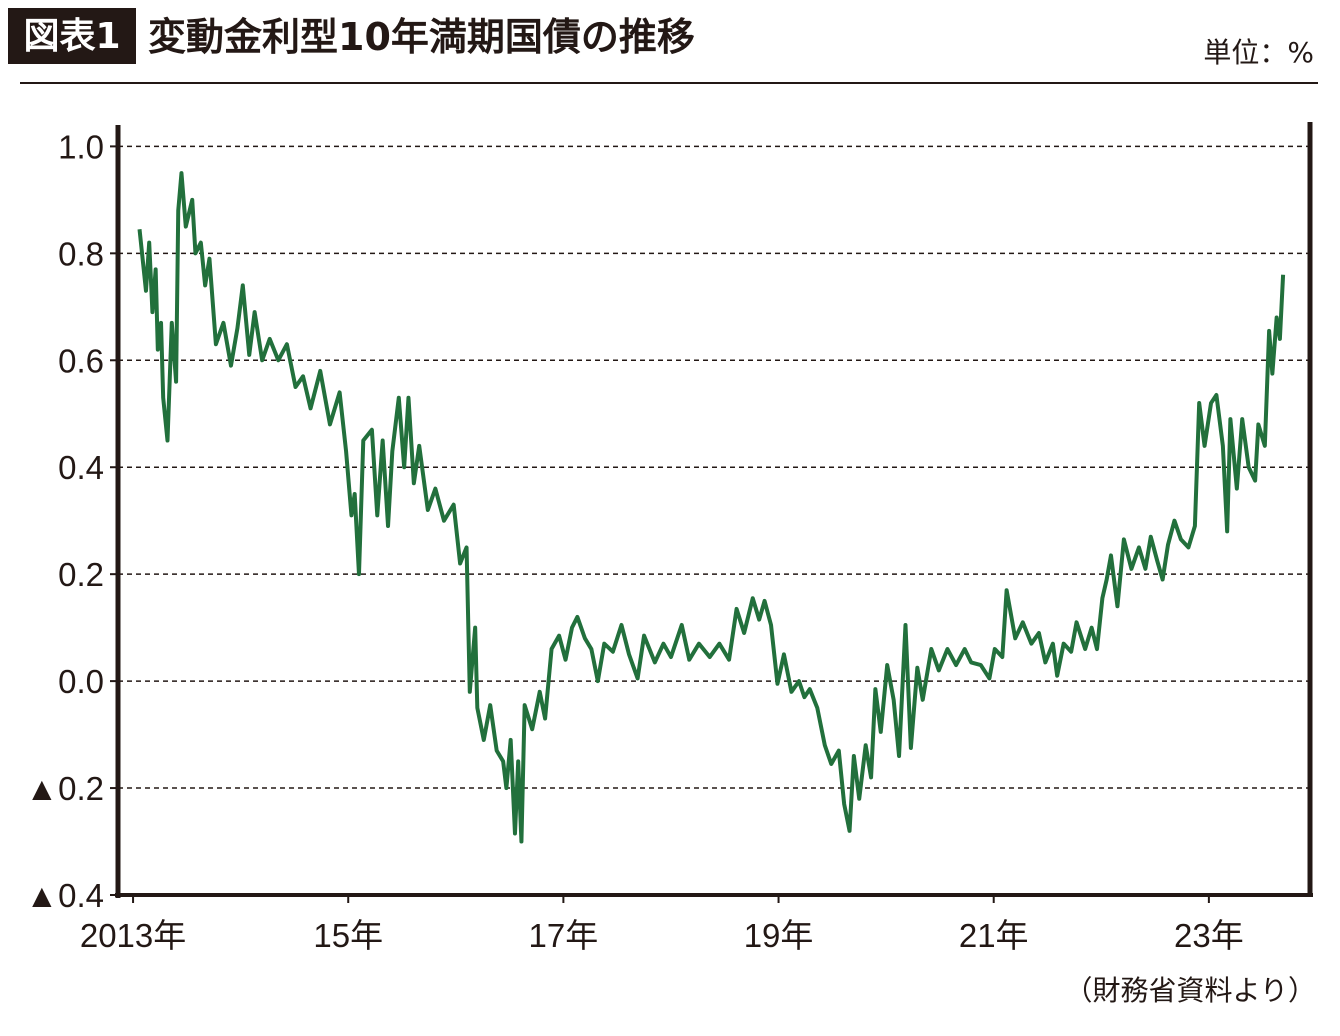  Describe the element at coordinates (81, 146) in the screenshot. I see `y-tick-label: 1.0` at that location.